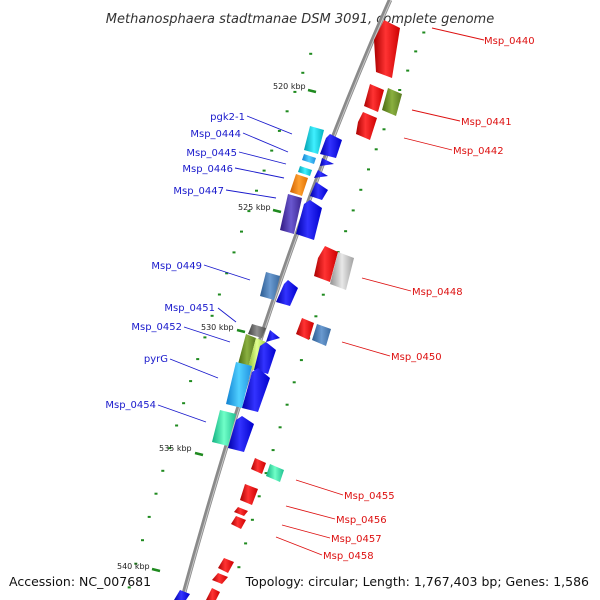  Describe the element at coordinates (156, 327) in the screenshot. I see `gene-label-msp-0452: Msp_0452` at that location.